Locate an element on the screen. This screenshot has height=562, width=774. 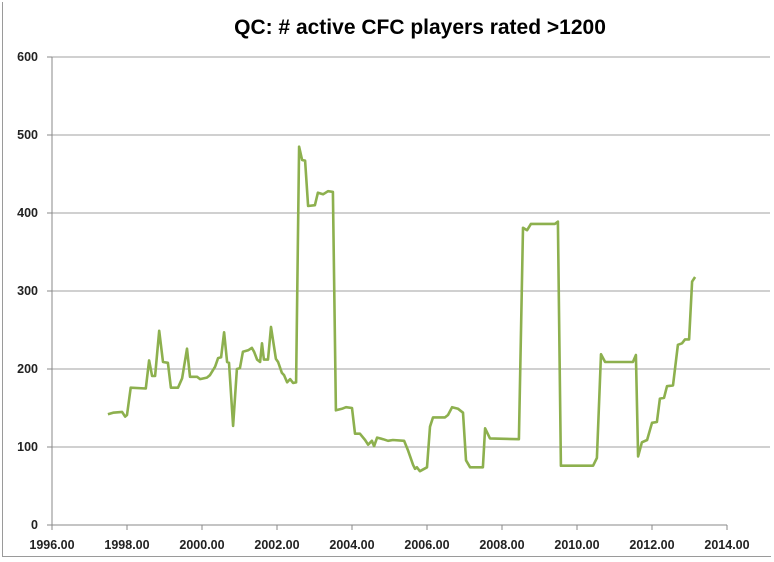
y-tick-label: 100 is located at coordinates (27, 447).